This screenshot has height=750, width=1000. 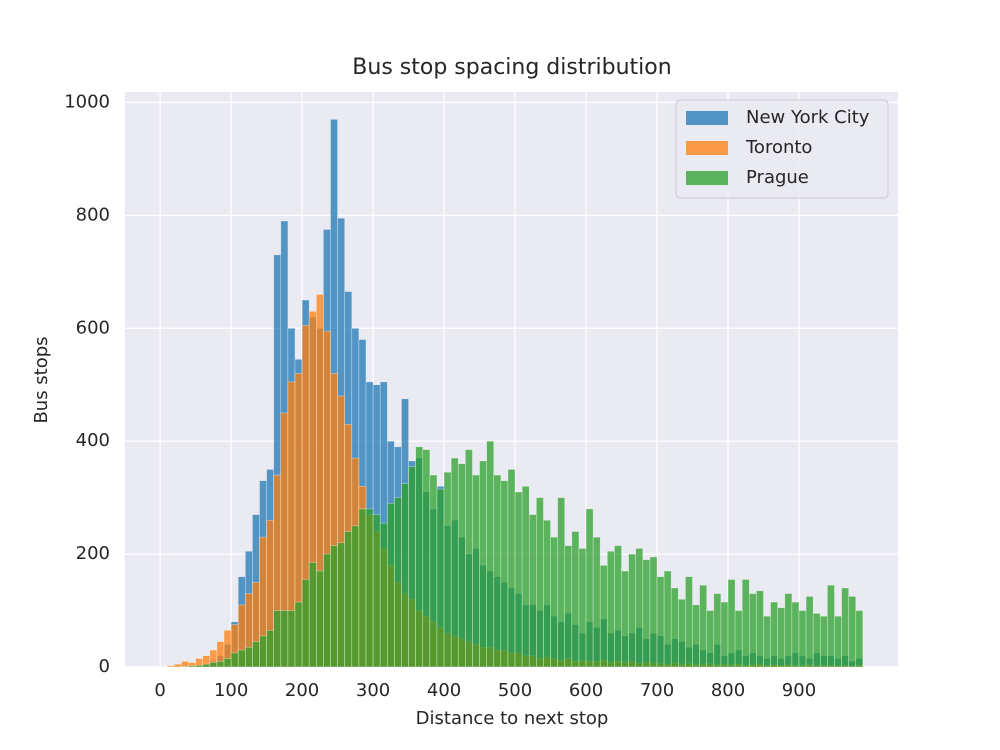 I want to click on x-tick-label: 600, so click(x=586, y=690).